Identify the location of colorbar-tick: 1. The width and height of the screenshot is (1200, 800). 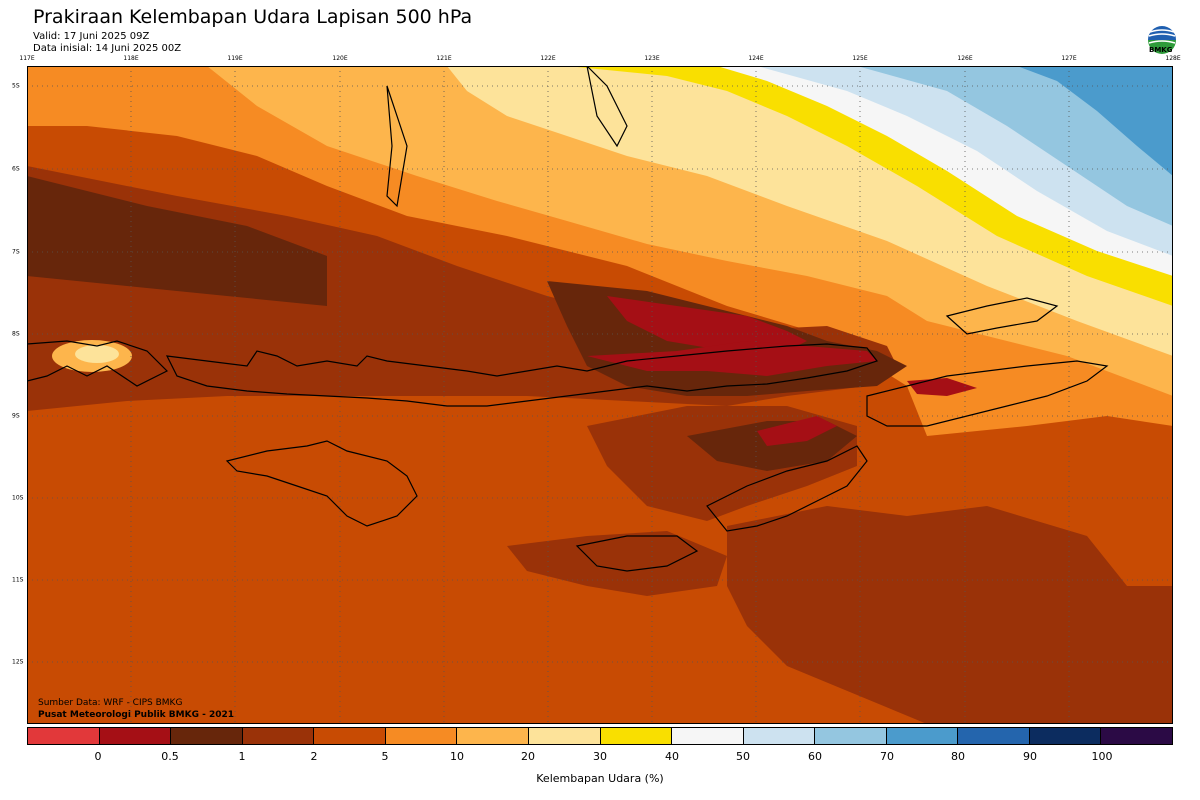
(242, 756).